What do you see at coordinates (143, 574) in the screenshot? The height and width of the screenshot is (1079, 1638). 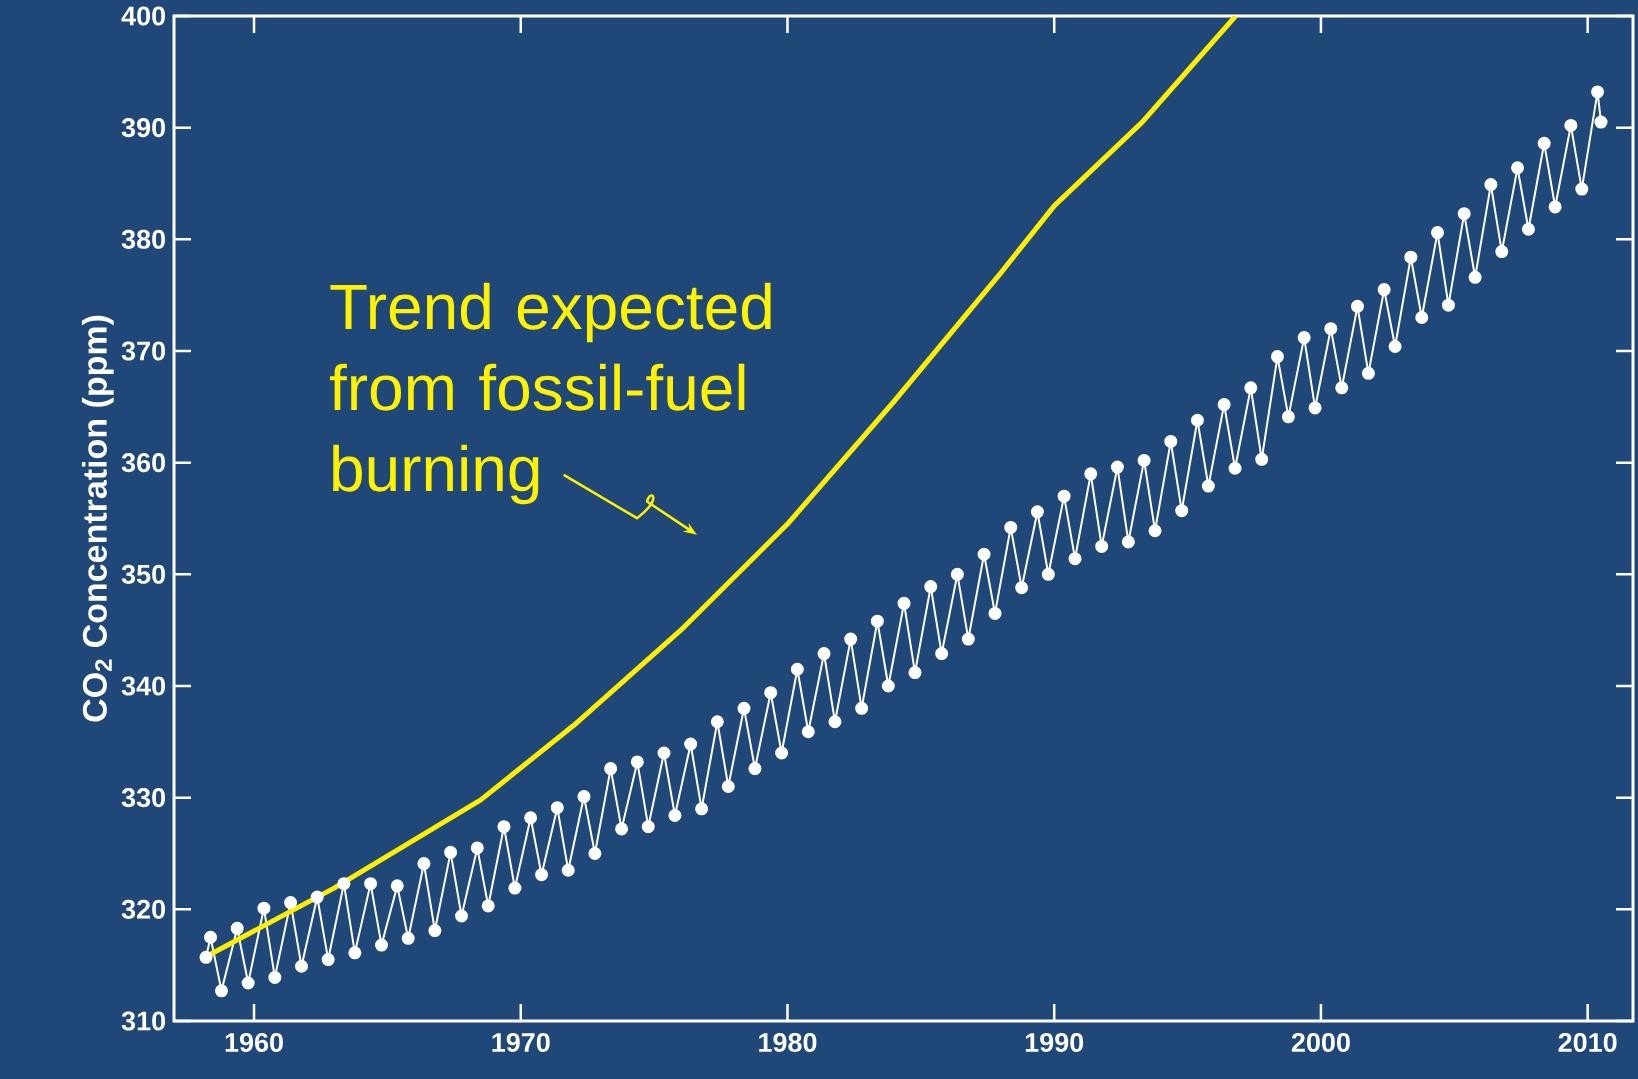 I see `y-tick-label: 350` at bounding box center [143, 574].